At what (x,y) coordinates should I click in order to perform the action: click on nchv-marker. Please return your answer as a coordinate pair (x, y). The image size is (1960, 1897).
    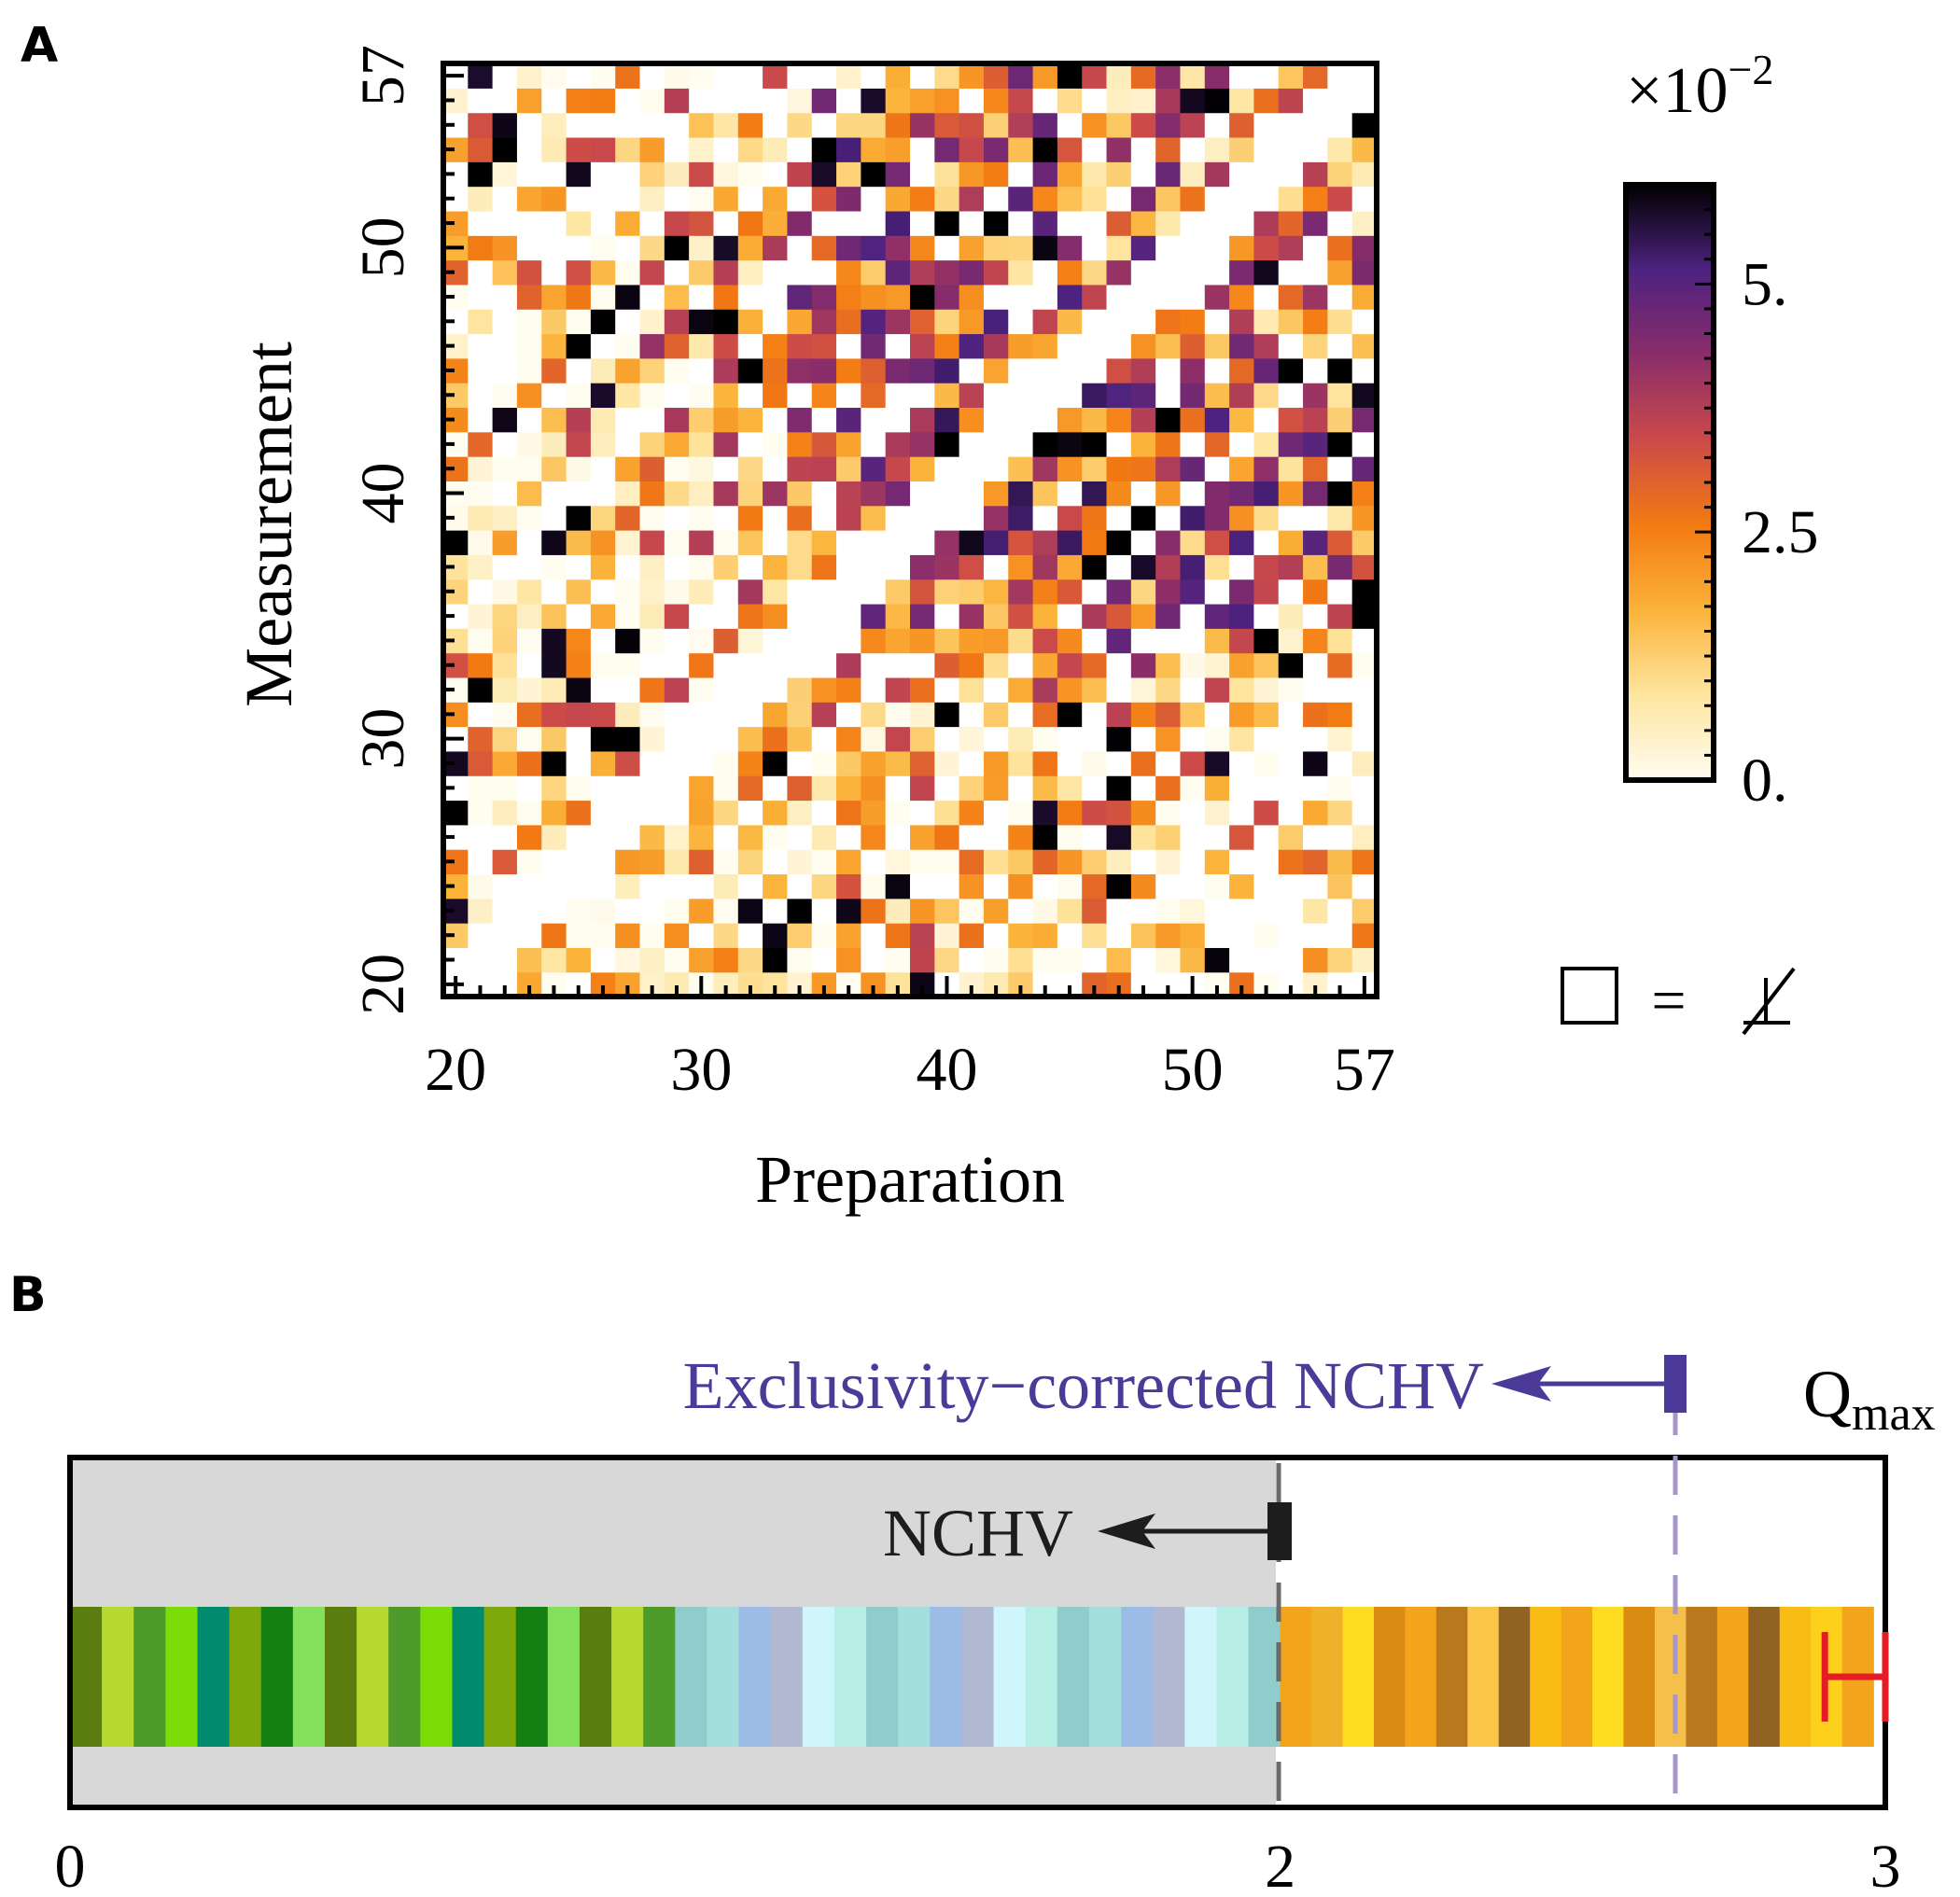
    Looking at the image, I should click on (1279, 1531).